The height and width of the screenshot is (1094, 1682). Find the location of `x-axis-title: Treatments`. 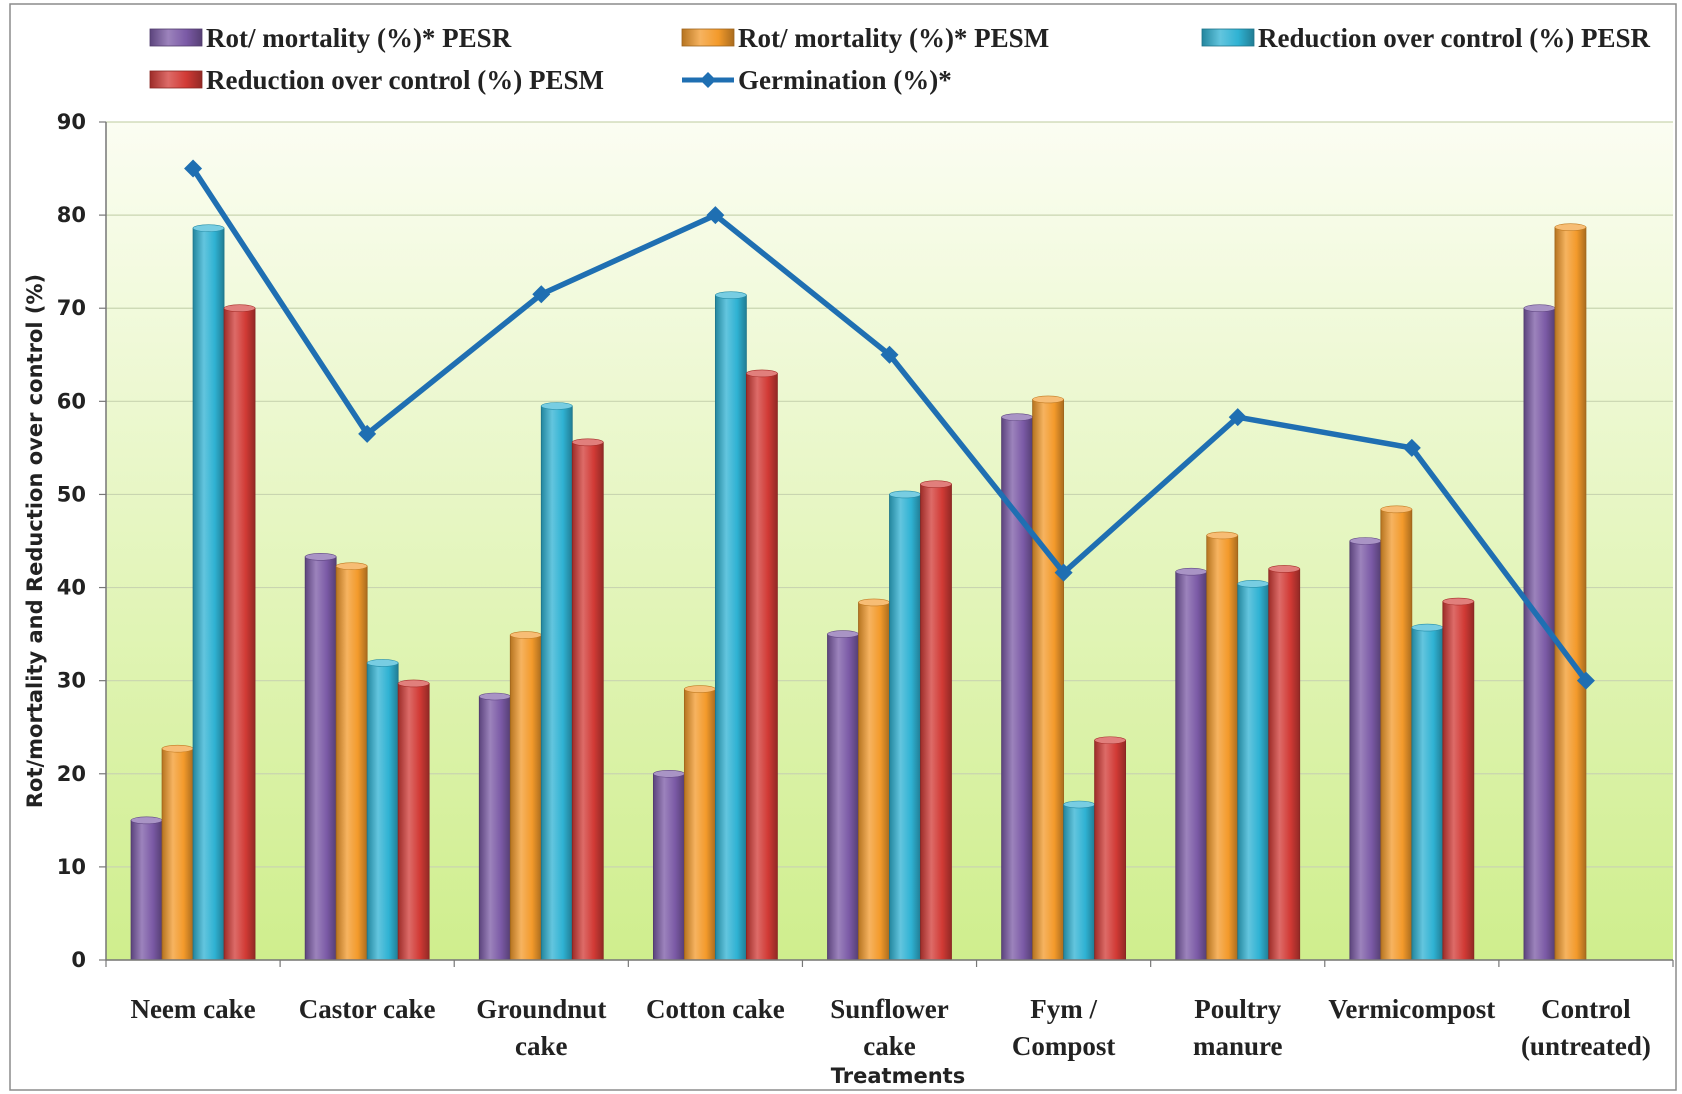

x-axis-title: Treatments is located at coordinates (898, 1076).